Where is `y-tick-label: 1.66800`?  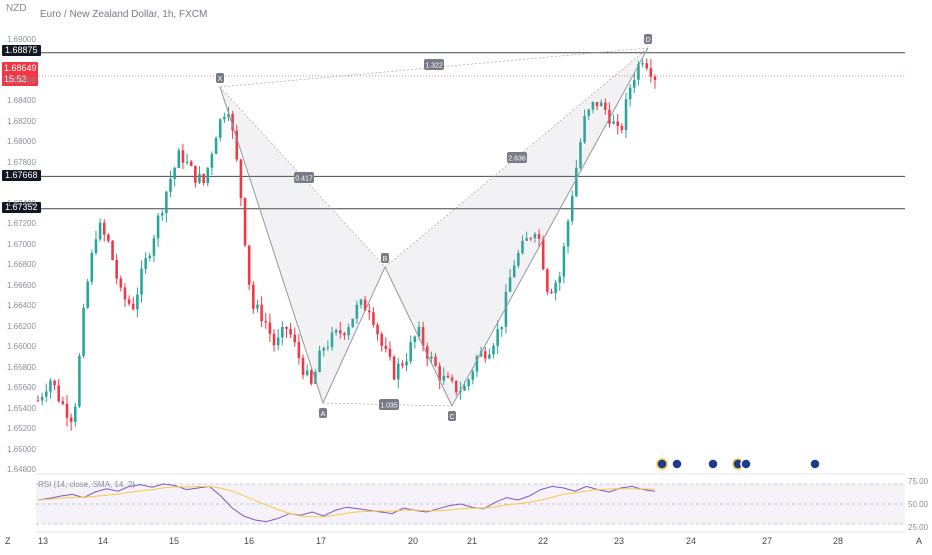 y-tick-label: 1.66800 is located at coordinates (21, 265).